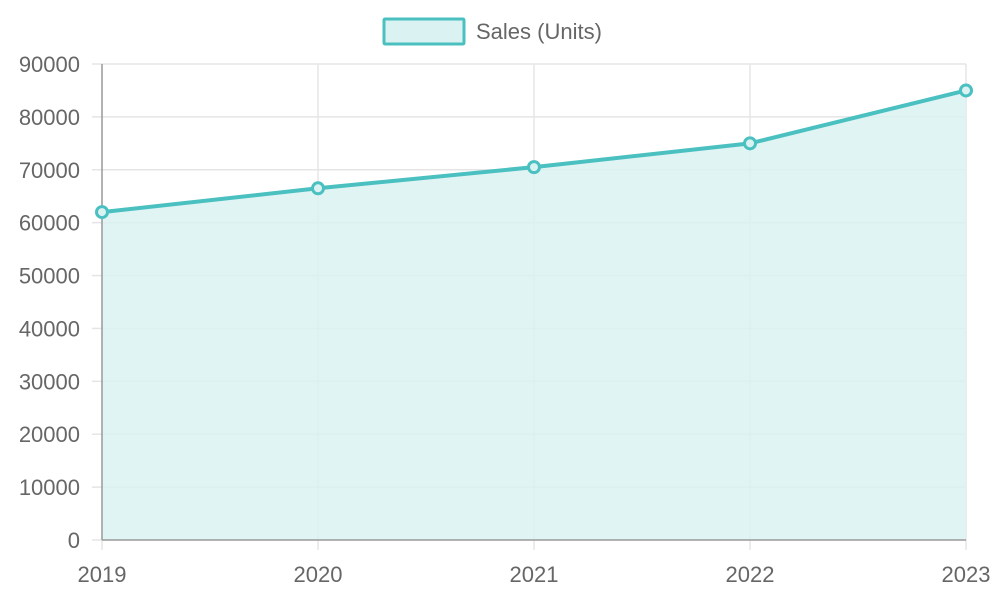 The width and height of the screenshot is (1000, 600). What do you see at coordinates (750, 574) in the screenshot?
I see `x-tick-label: 2022` at bounding box center [750, 574].